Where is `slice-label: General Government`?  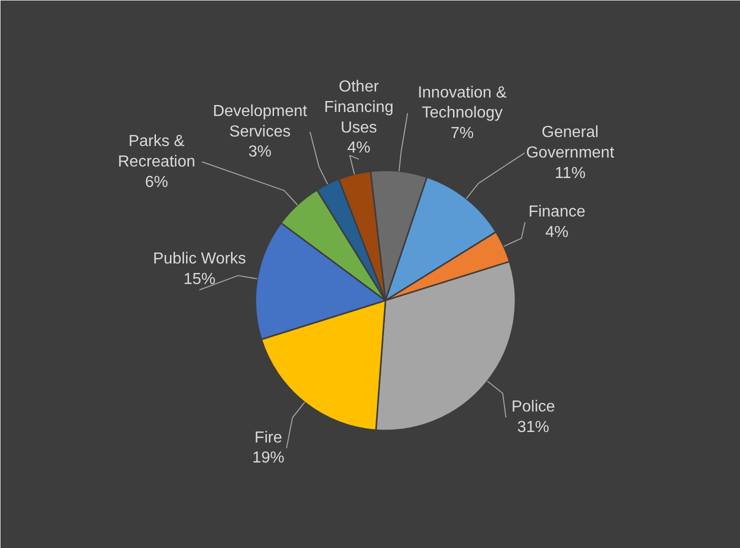
slice-label: General Government is located at coordinates (570, 143).